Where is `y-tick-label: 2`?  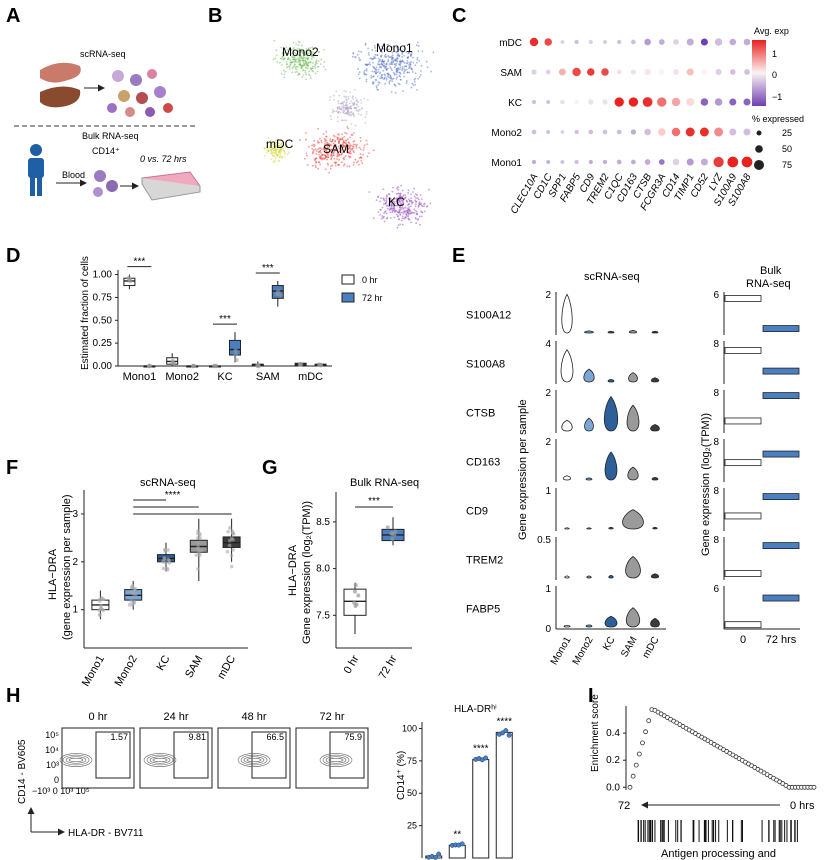 y-tick-label: 2 is located at coordinates (548, 295).